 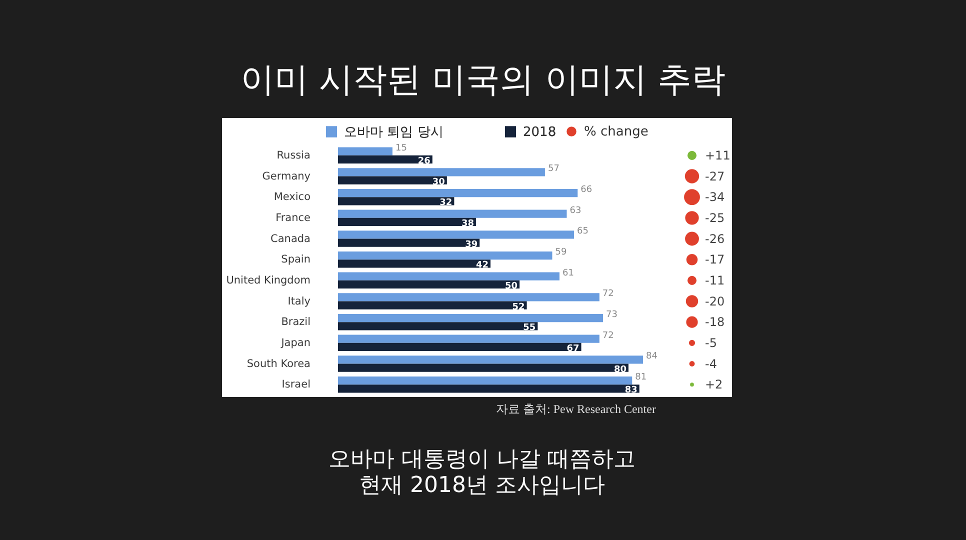 What do you see at coordinates (714, 385) in the screenshot?
I see `data-label: +2` at bounding box center [714, 385].